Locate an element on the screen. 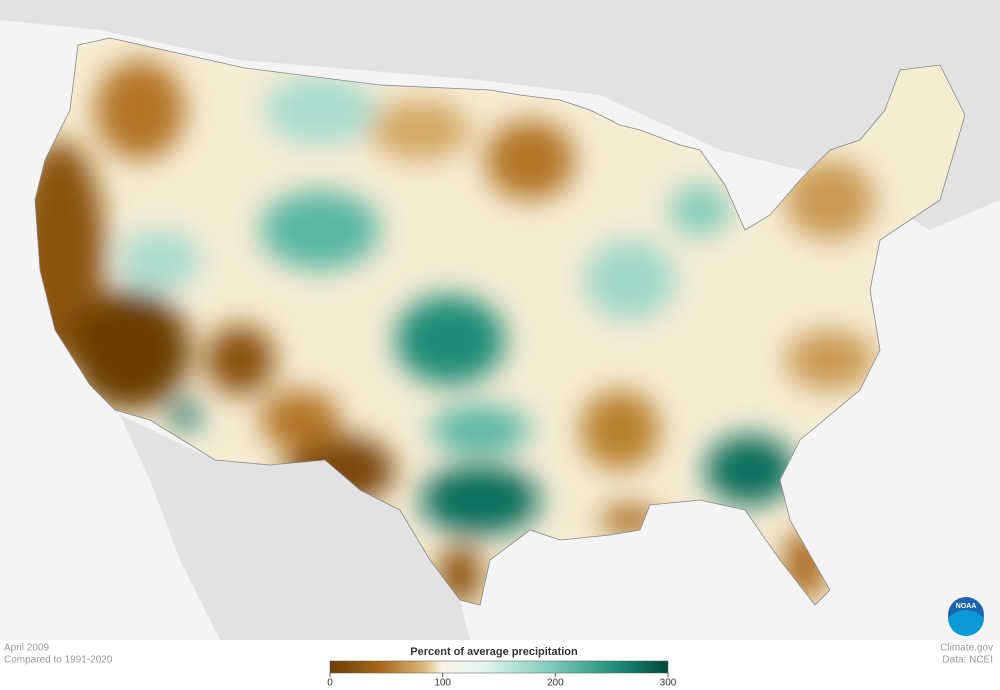 The height and width of the screenshot is (690, 1000). colorbar-tick-label: 100 is located at coordinates (442, 683).